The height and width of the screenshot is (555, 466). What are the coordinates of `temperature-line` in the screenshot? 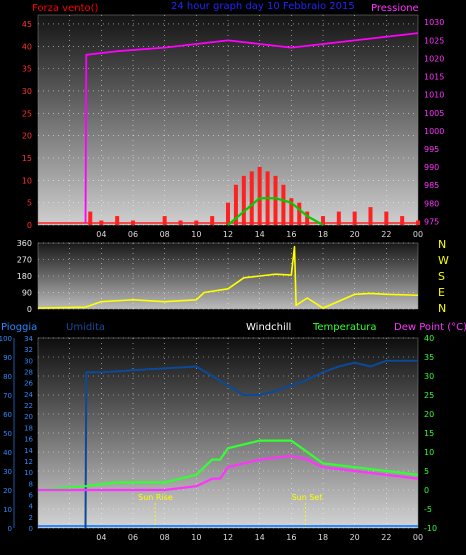 It's located at (228, 465).